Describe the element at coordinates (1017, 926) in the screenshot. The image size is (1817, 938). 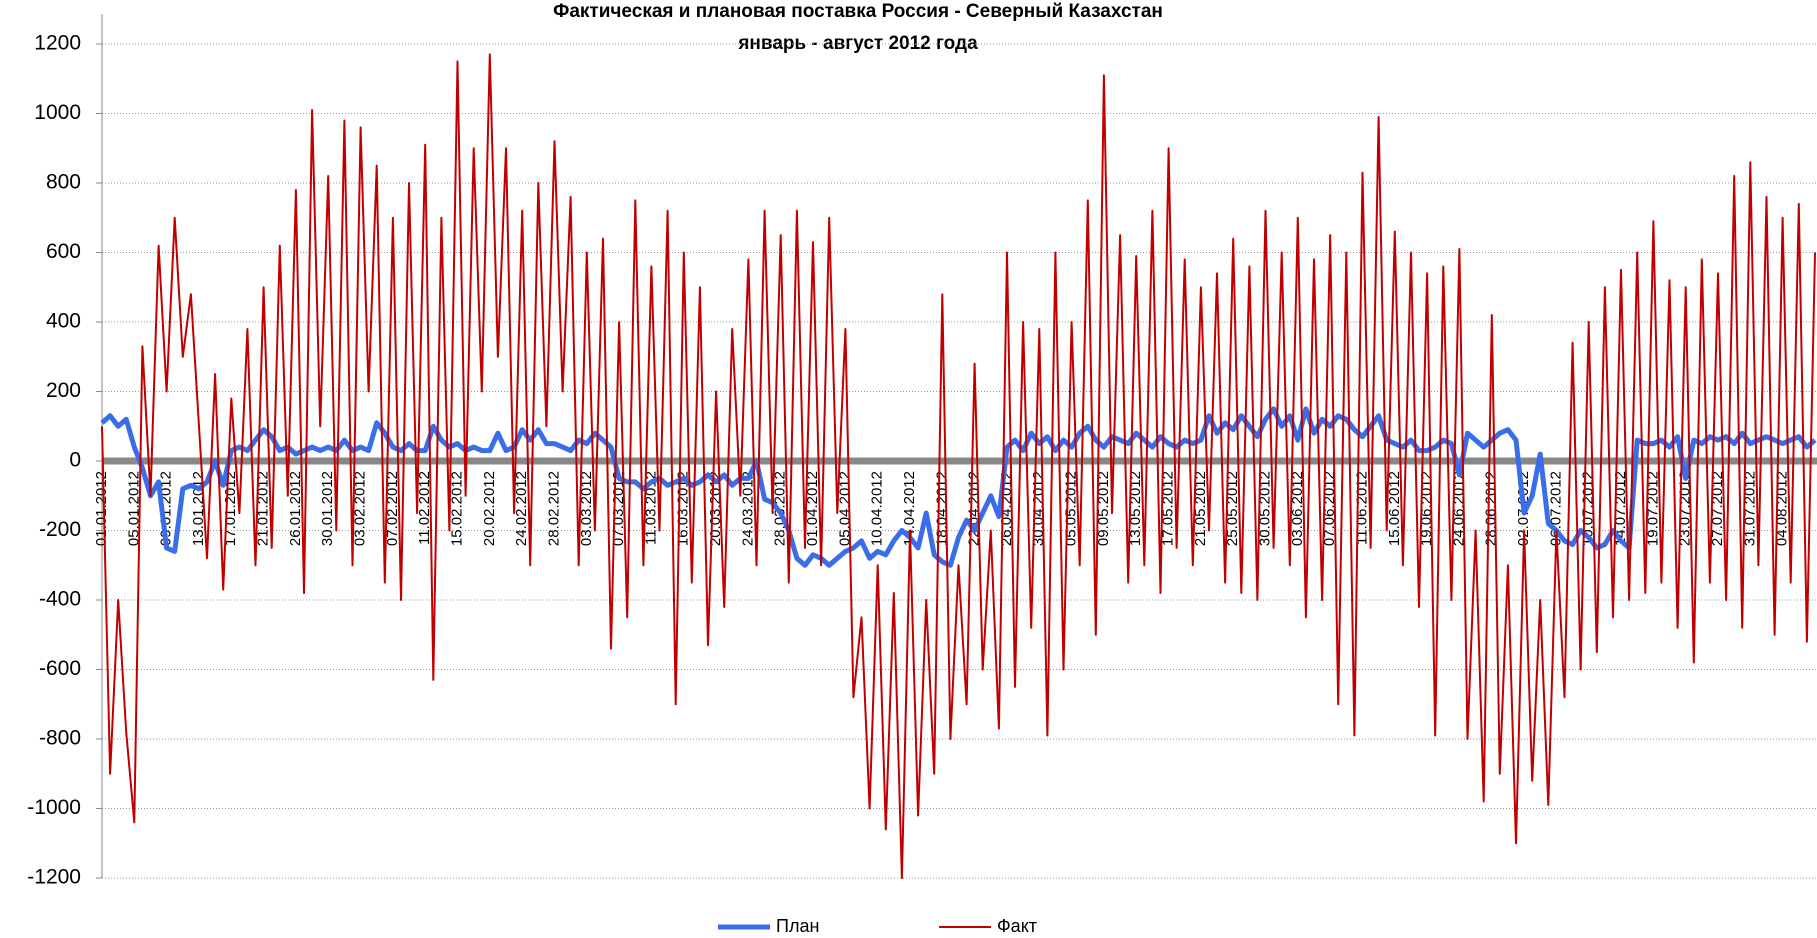
I see `legend-label: Факт` at that location.